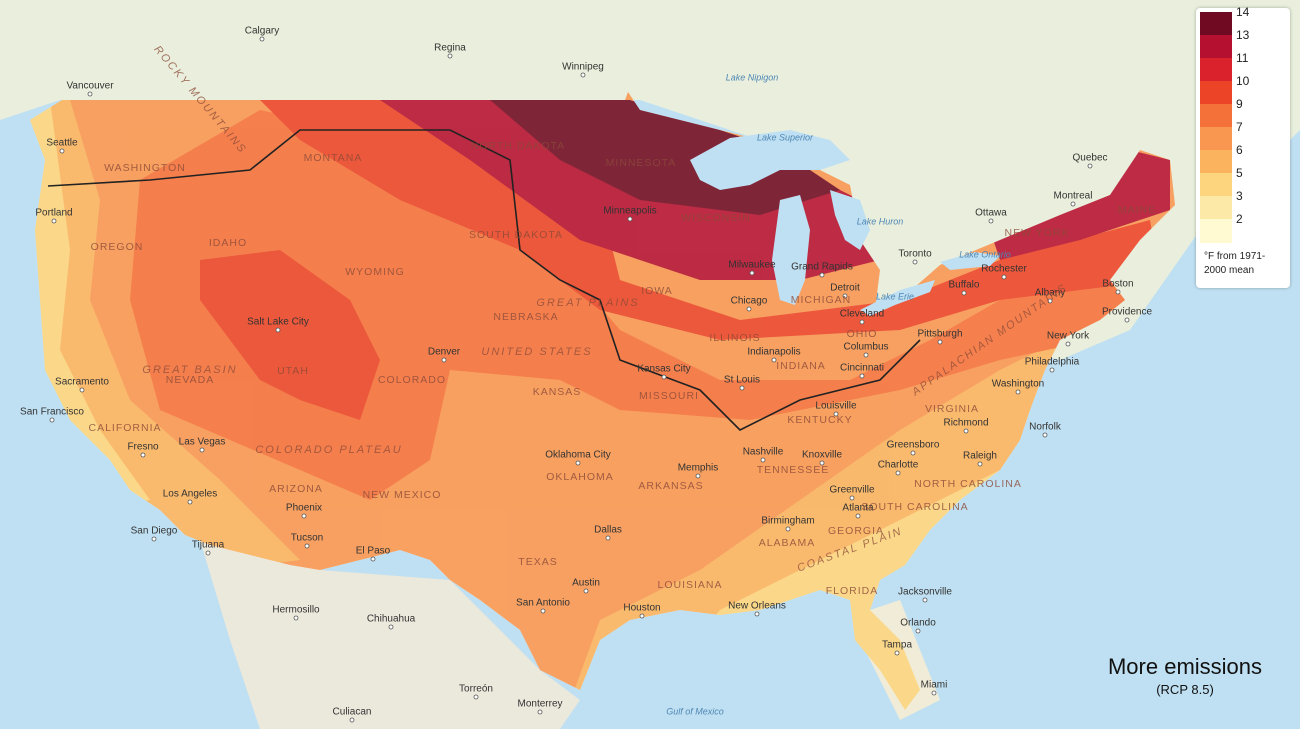 Image resolution: width=1300 pixels, height=729 pixels. Describe the element at coordinates (641, 608) in the screenshot. I see `city-label: Houston` at that location.